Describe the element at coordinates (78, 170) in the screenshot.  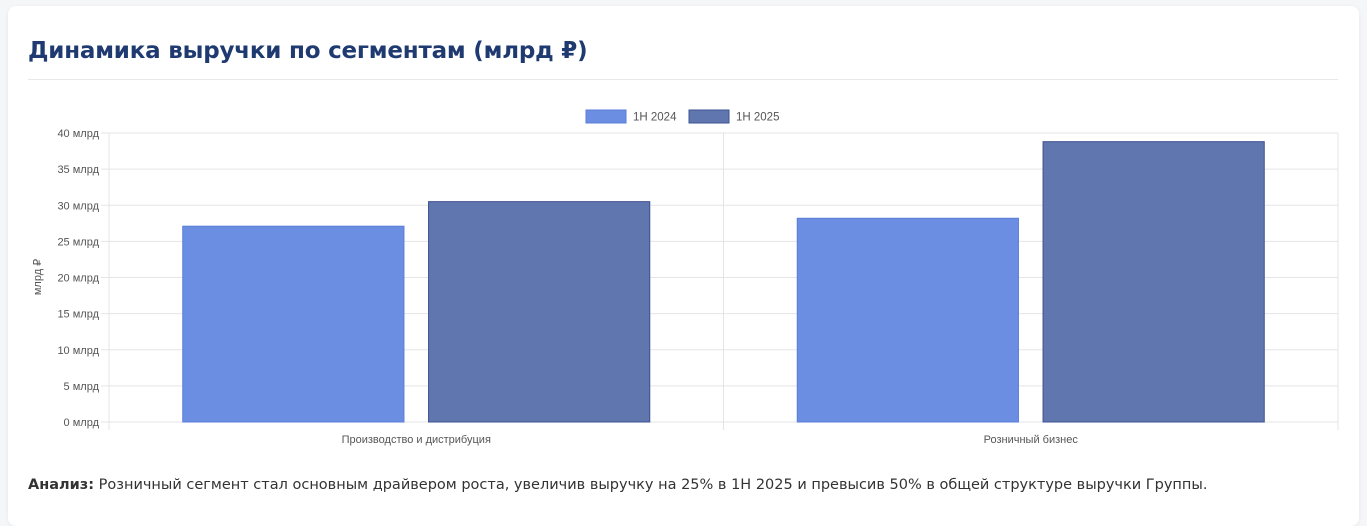
I see `y-tick-label: 35 млрд` at that location.